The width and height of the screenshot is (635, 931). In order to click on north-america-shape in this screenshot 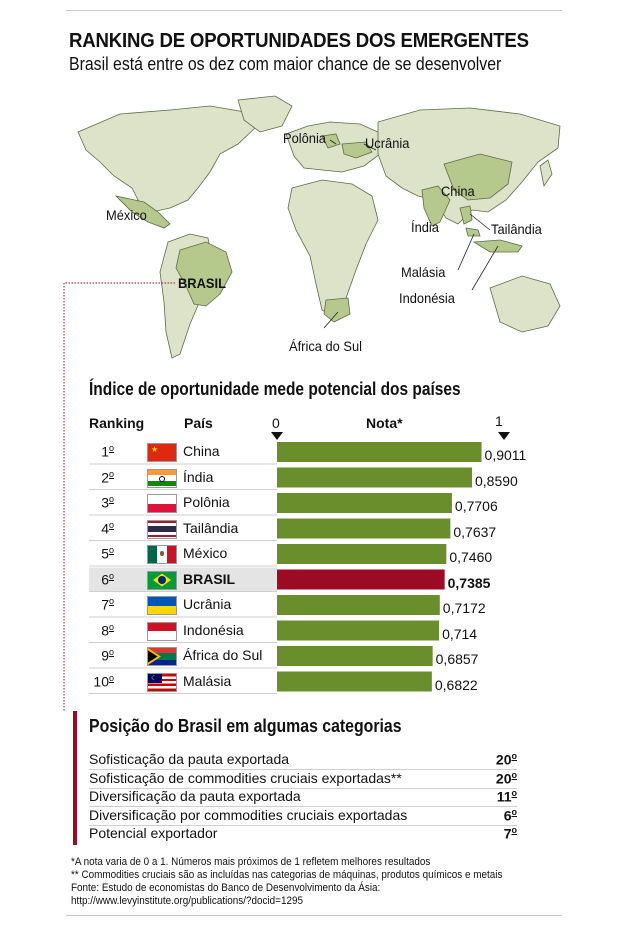, I will do `click(166, 159)`.